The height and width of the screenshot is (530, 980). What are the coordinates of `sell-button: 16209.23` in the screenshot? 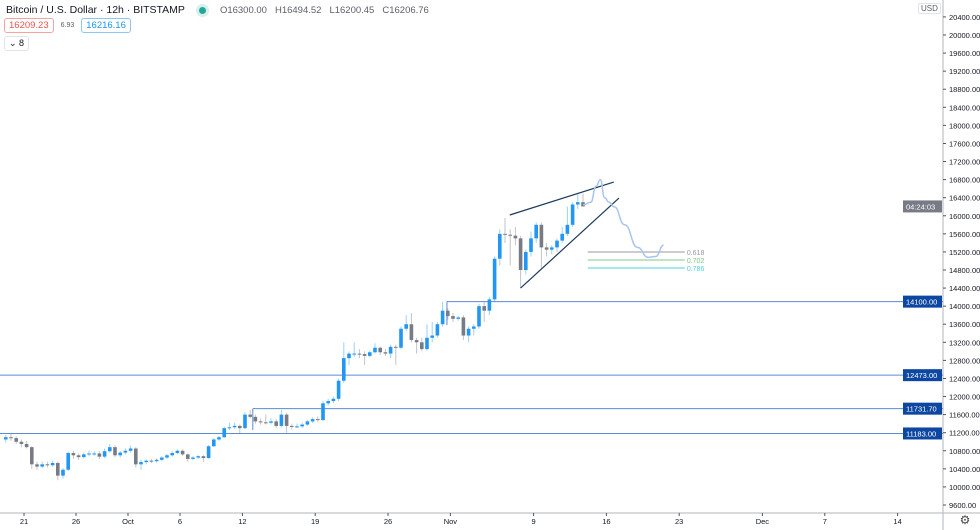 It's located at (29, 25).